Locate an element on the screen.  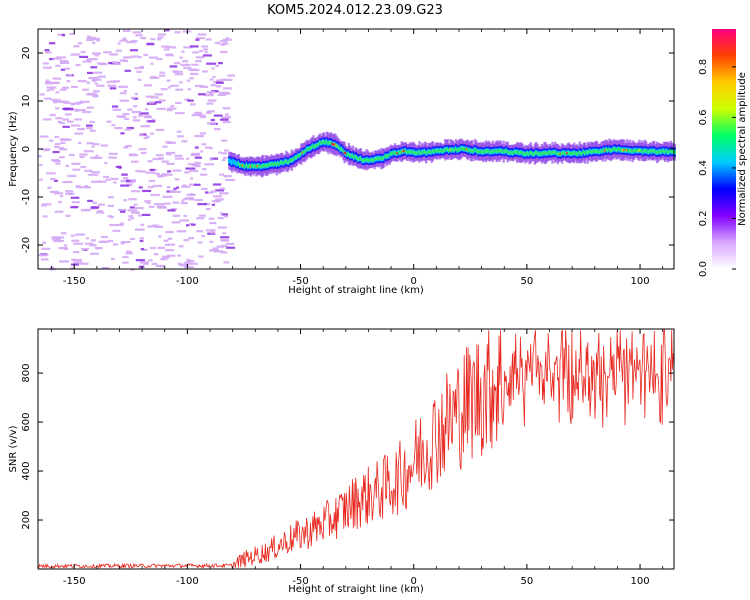
y-tick-label: 400 is located at coordinates (26, 470).